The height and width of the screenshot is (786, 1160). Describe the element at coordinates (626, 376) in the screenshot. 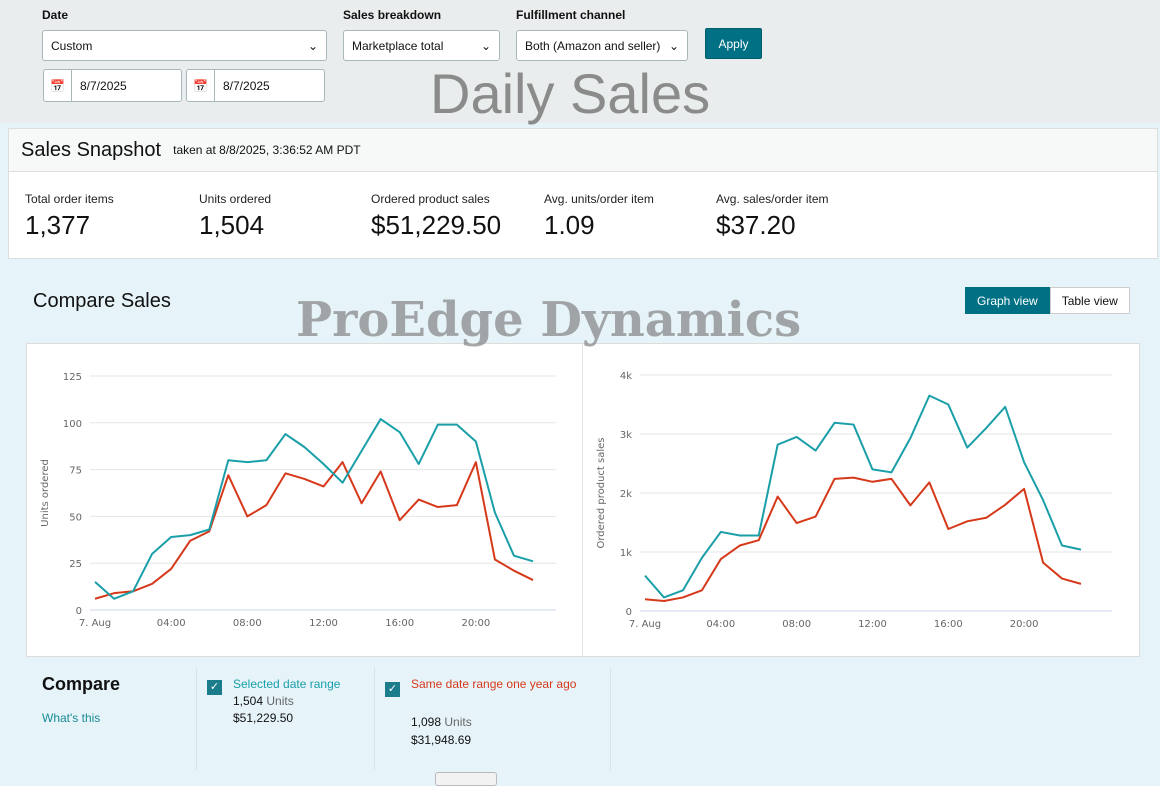

I see `y-tick-label: 4k` at that location.